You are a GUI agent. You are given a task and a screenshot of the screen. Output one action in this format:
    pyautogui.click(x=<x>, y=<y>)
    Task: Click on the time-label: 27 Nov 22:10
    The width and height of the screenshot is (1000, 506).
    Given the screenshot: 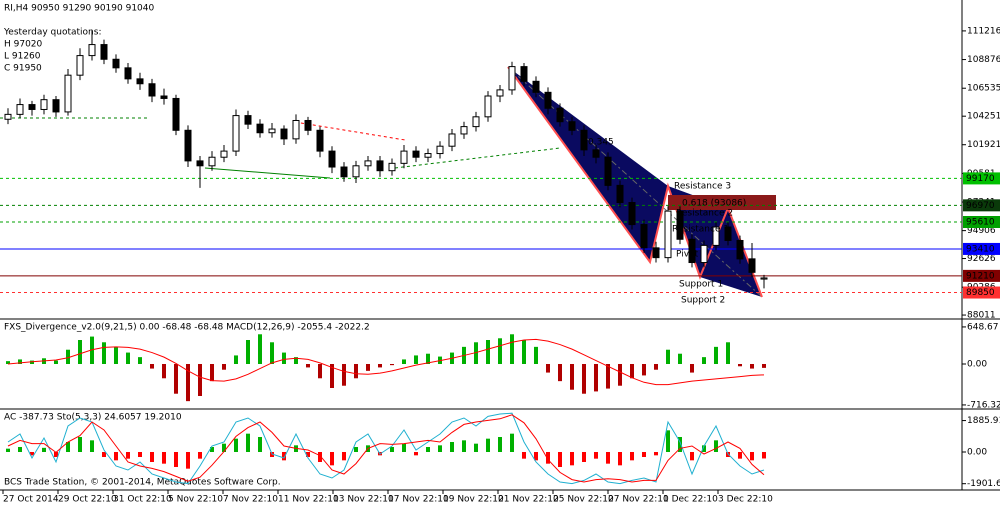 What is the action you would take?
    pyautogui.click(x=638, y=500)
    